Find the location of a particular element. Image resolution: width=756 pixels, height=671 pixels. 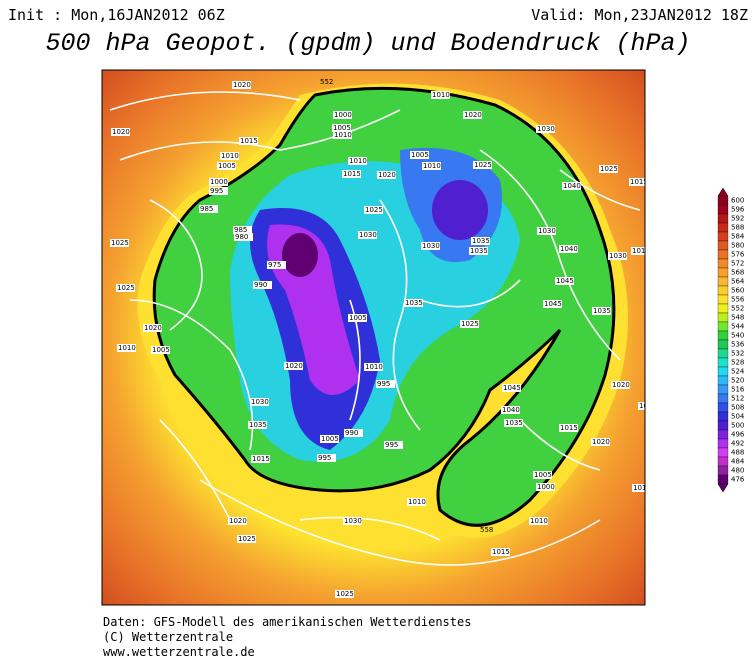

colorbar-label: 556 is located at coordinates (738, 300).